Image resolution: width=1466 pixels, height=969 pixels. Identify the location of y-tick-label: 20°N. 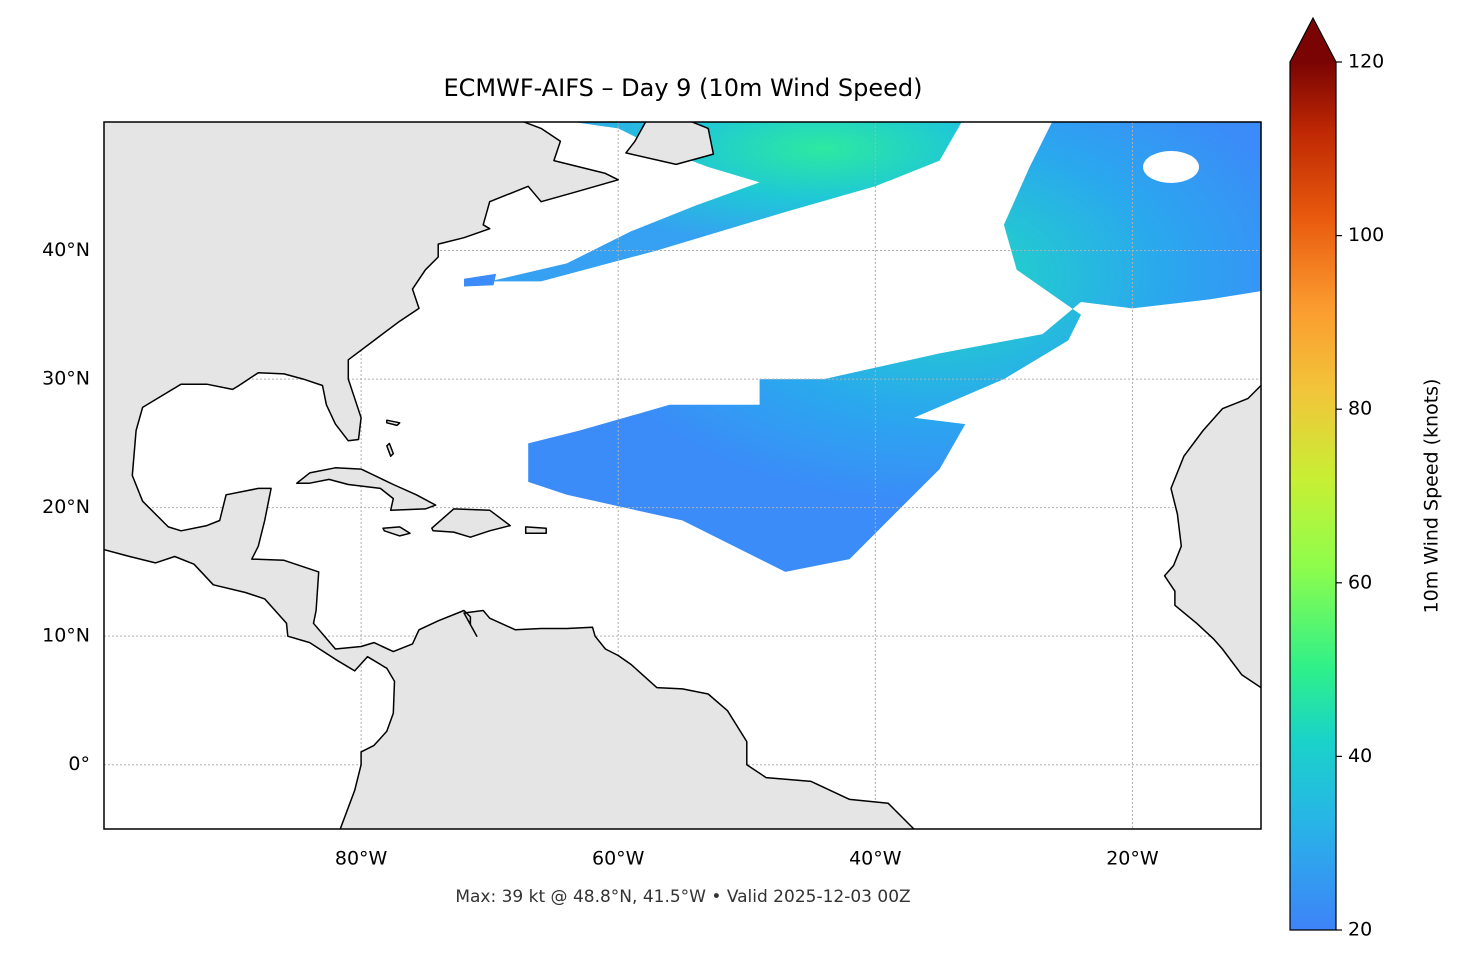
(66, 507).